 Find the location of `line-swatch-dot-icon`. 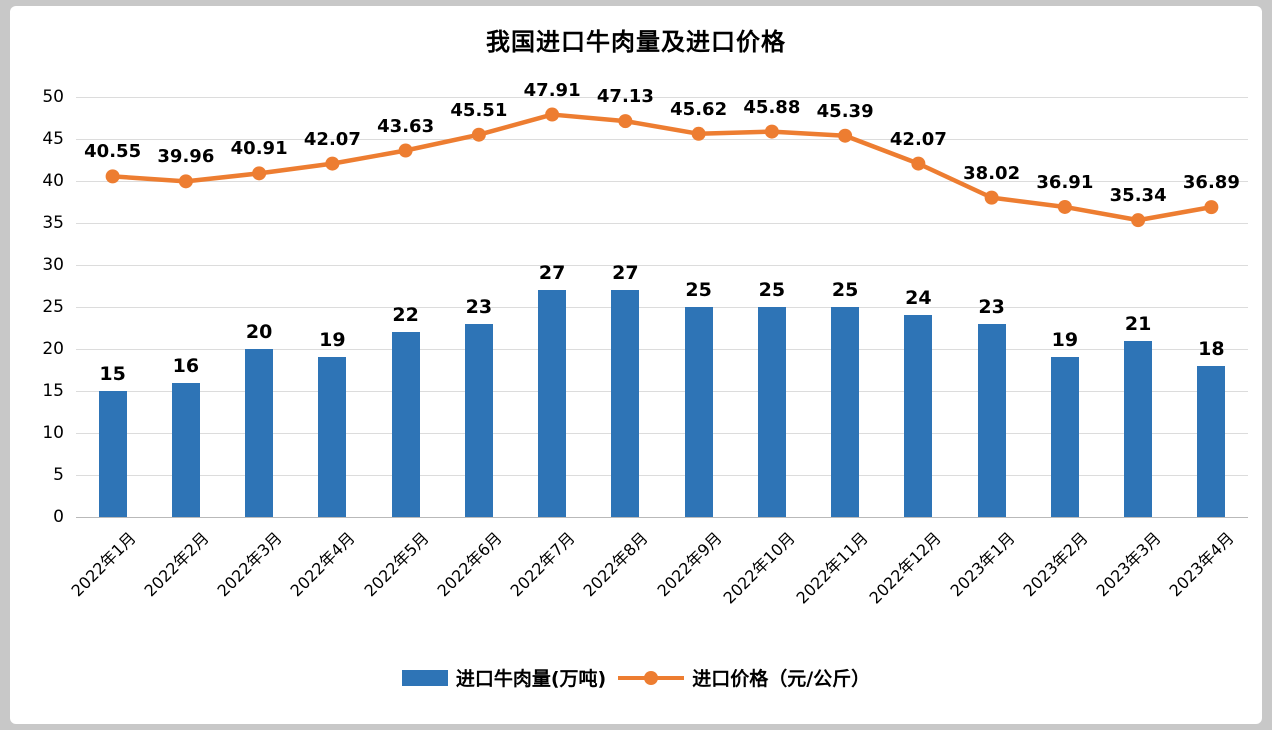

line-swatch-dot-icon is located at coordinates (651, 677).